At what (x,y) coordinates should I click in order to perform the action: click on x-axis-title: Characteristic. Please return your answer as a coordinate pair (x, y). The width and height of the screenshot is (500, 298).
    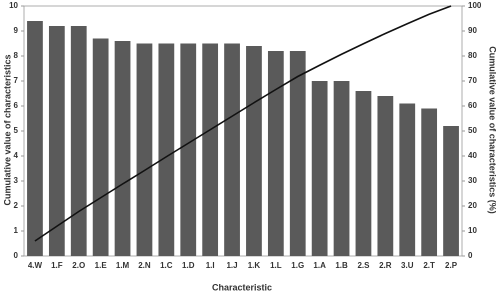
    Looking at the image, I should click on (242, 287).